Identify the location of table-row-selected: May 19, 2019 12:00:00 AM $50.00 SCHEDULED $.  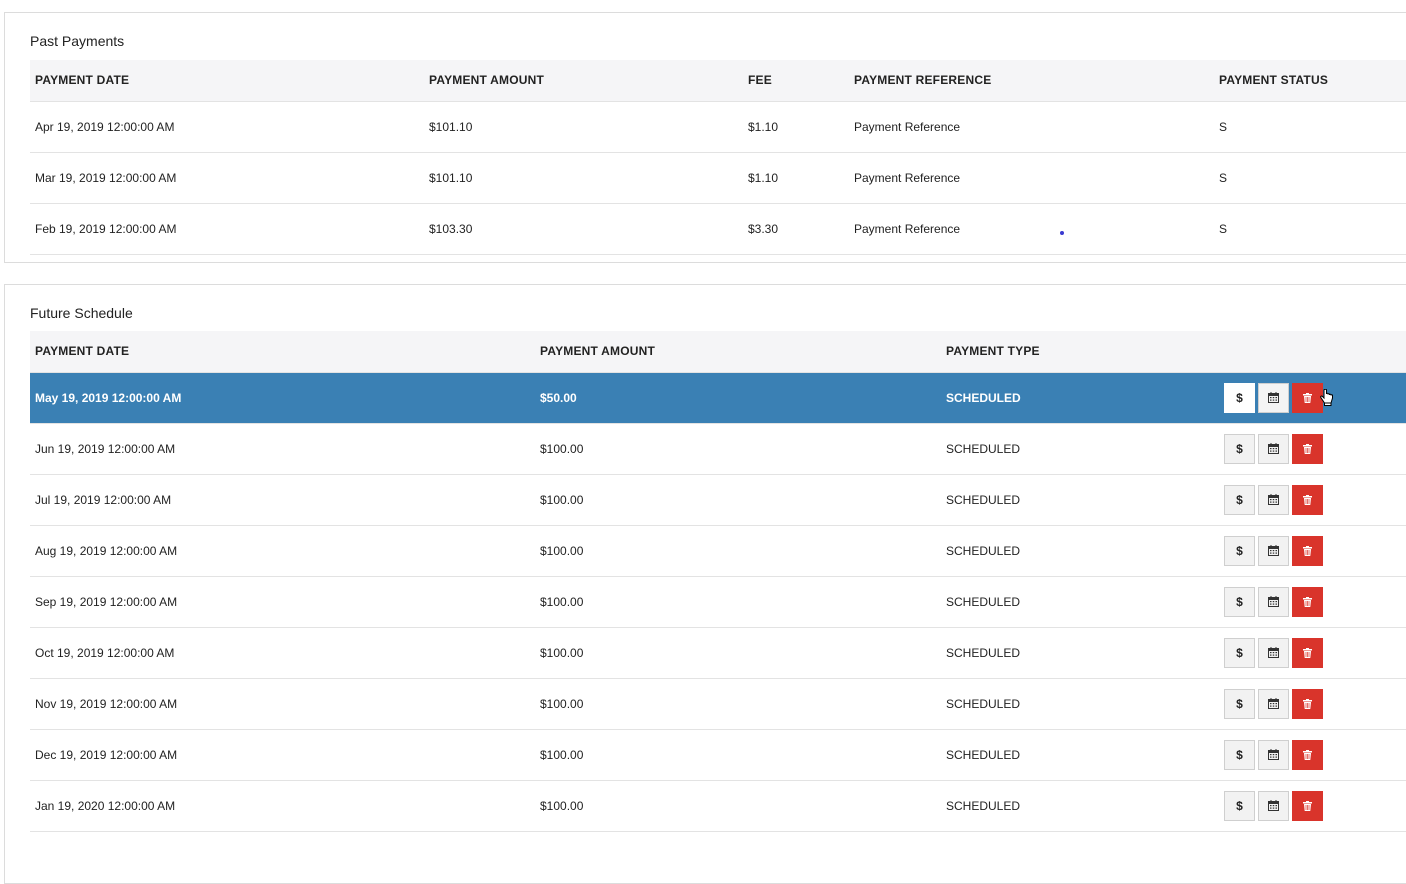
(718, 397).